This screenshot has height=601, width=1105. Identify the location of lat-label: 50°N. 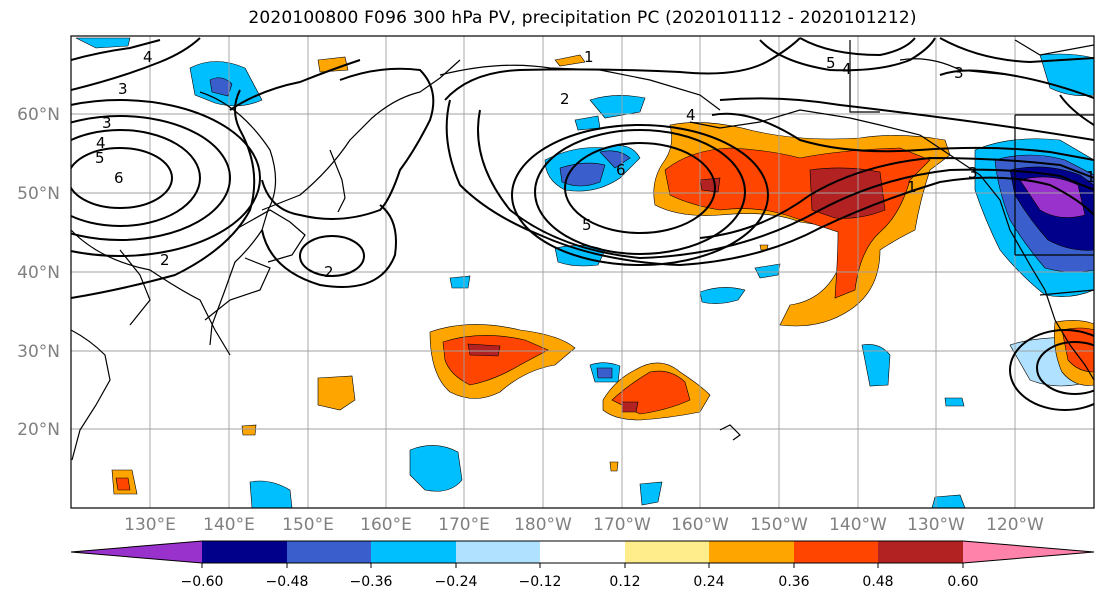
(38, 194).